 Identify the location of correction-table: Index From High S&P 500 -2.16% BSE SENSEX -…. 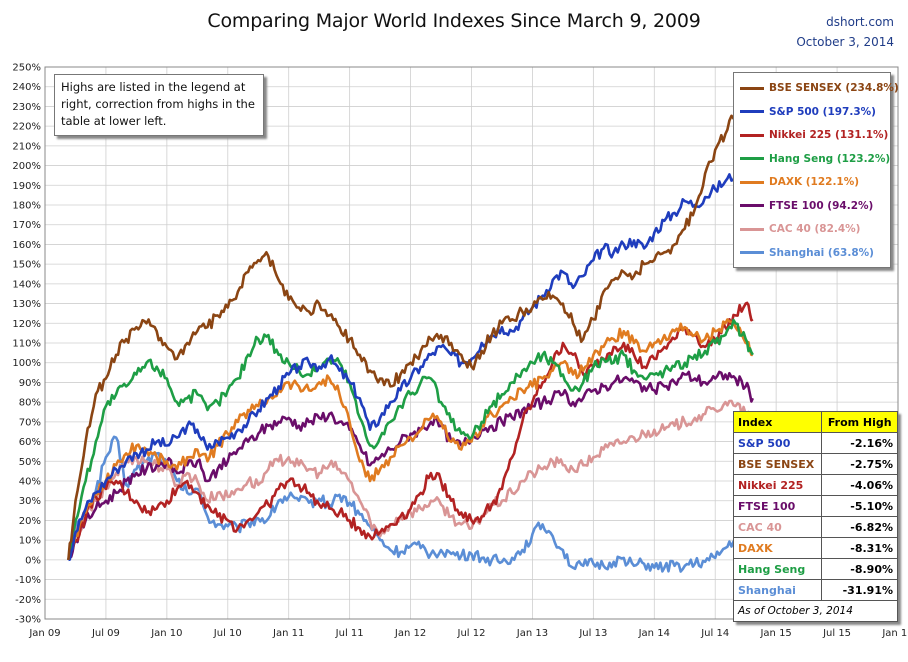
(815, 516).